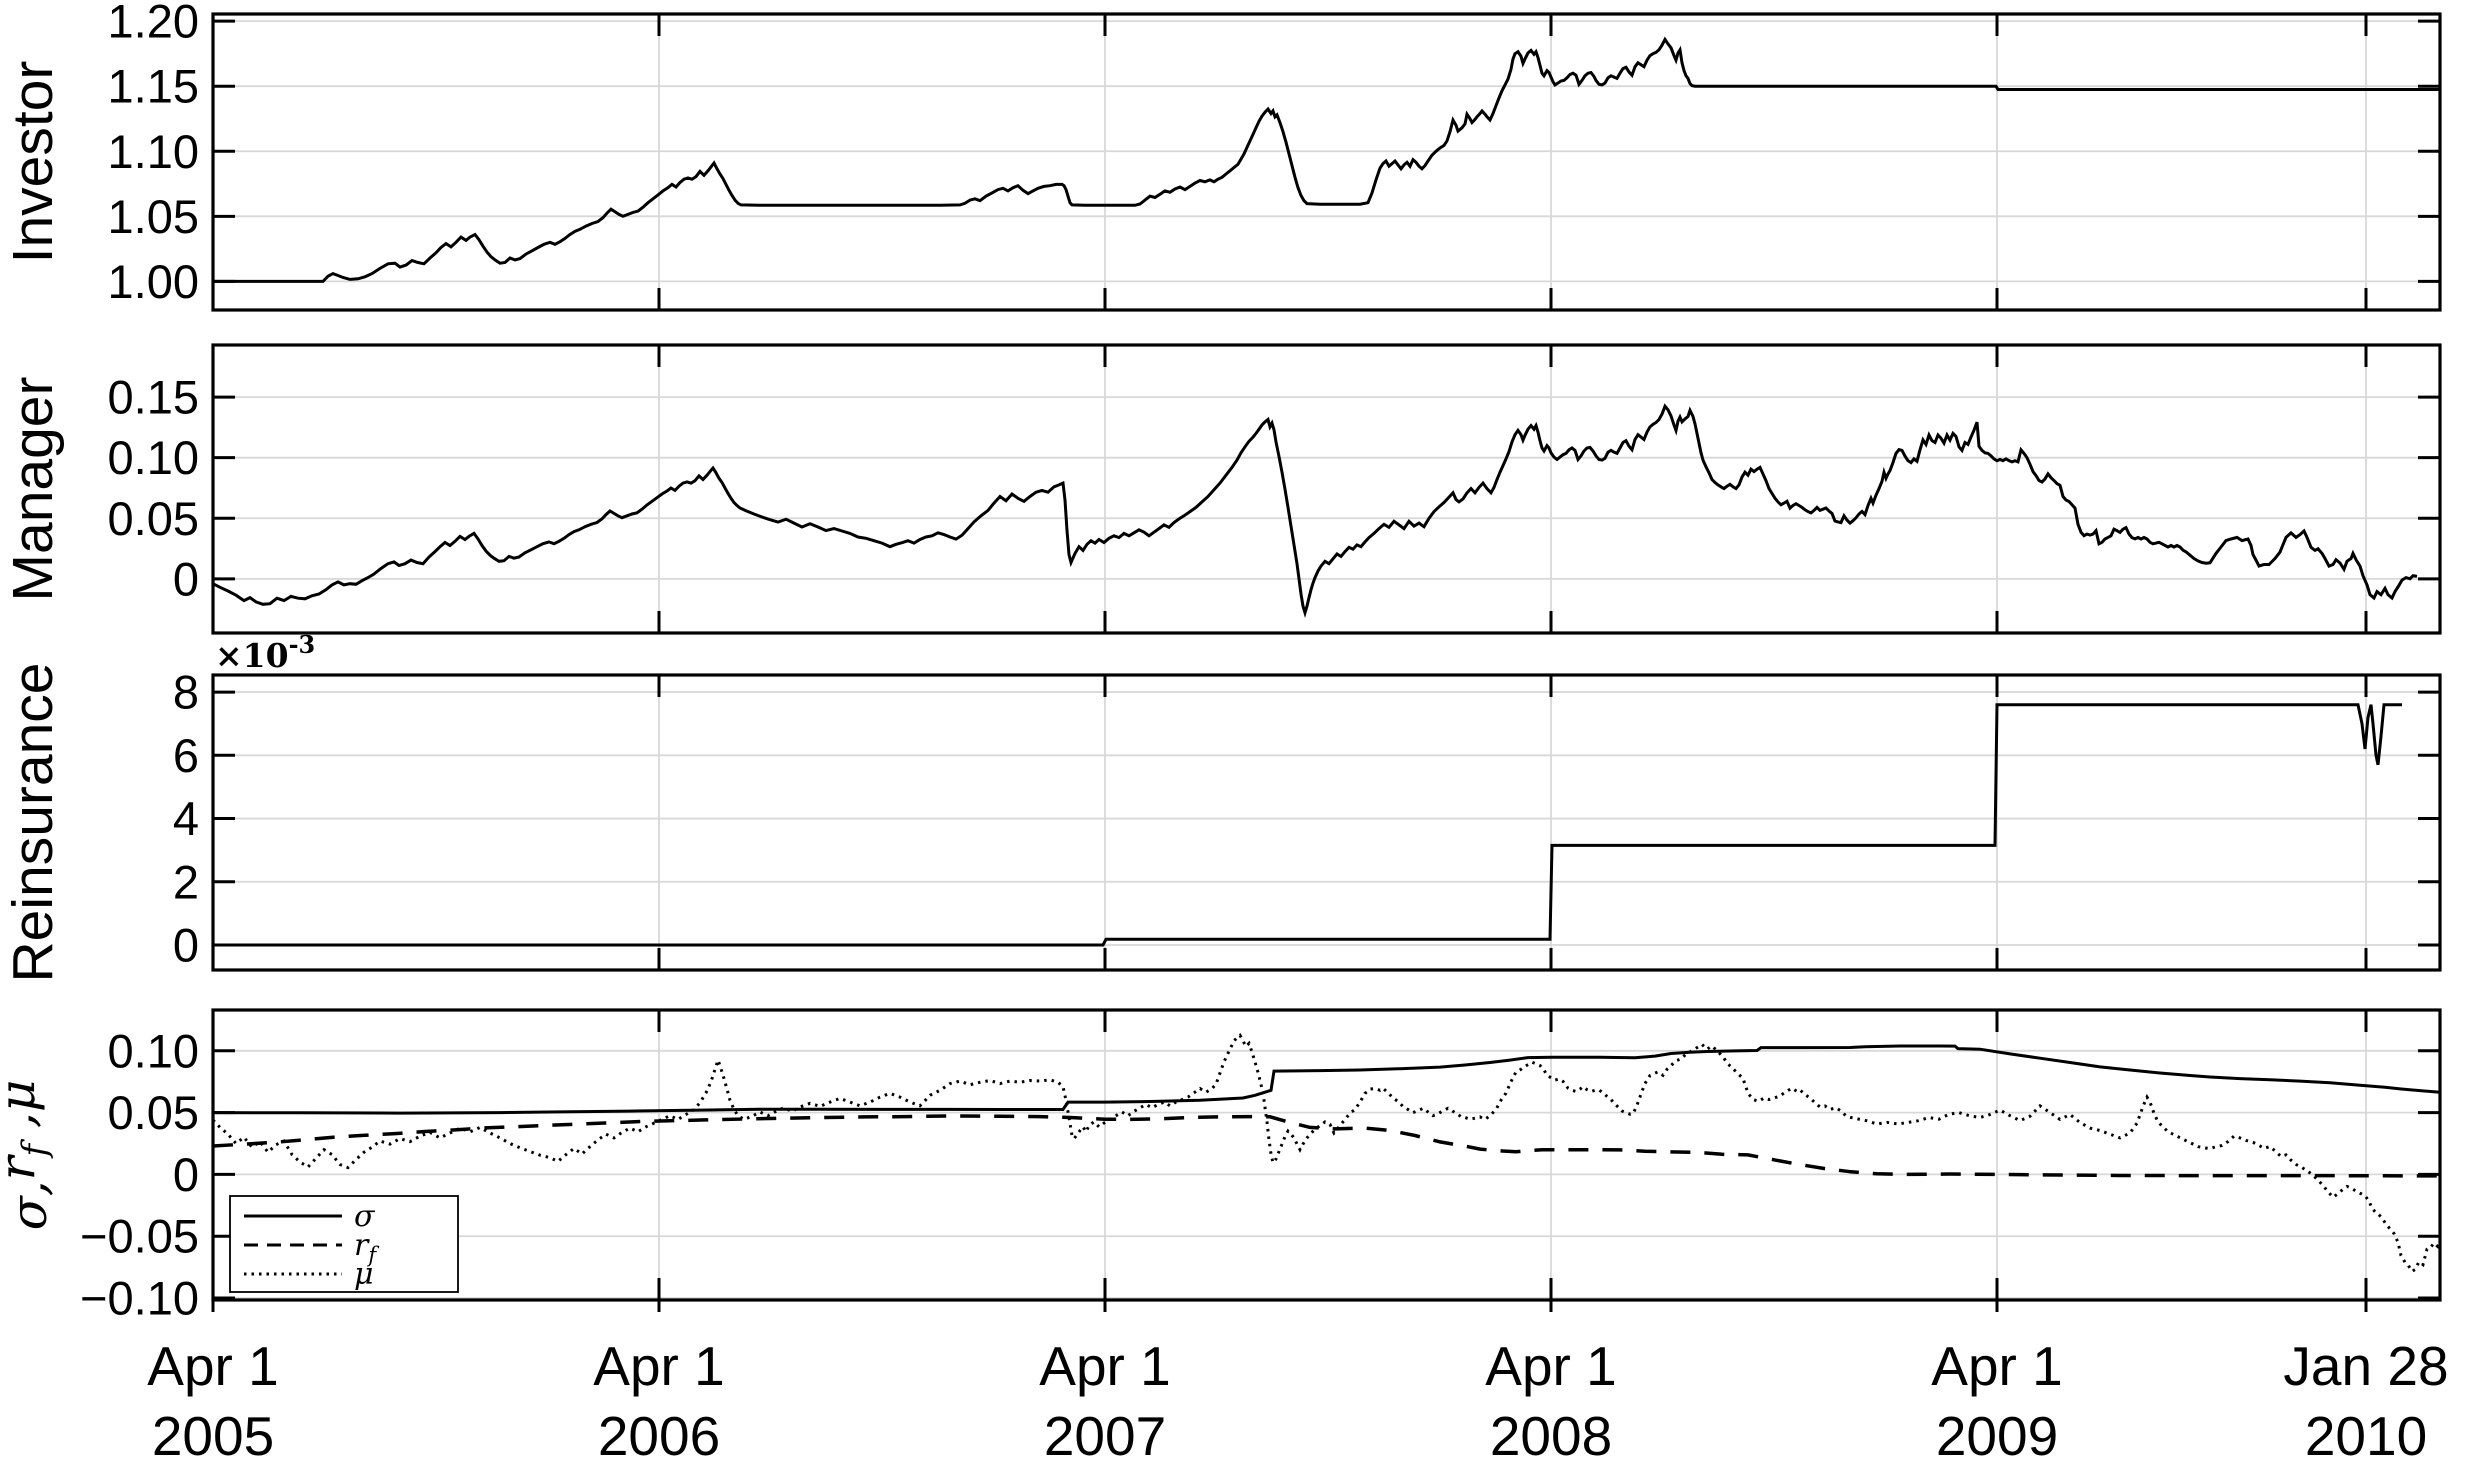 Image resolution: width=2466 pixels, height=1474 pixels. What do you see at coordinates (186, 818) in the screenshot?
I see `y-tick-label: 4` at bounding box center [186, 818].